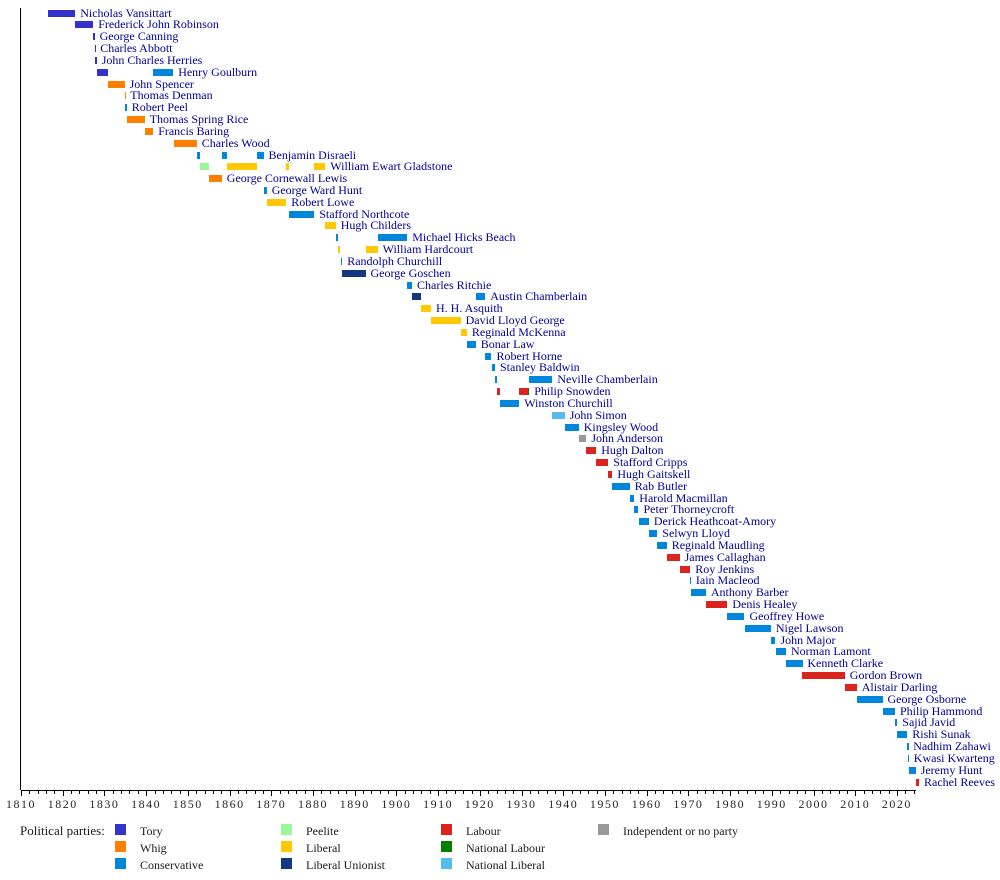 The width and height of the screenshot is (1000, 880). I want to click on chancellor-label: Iain Macleod, so click(727, 580).